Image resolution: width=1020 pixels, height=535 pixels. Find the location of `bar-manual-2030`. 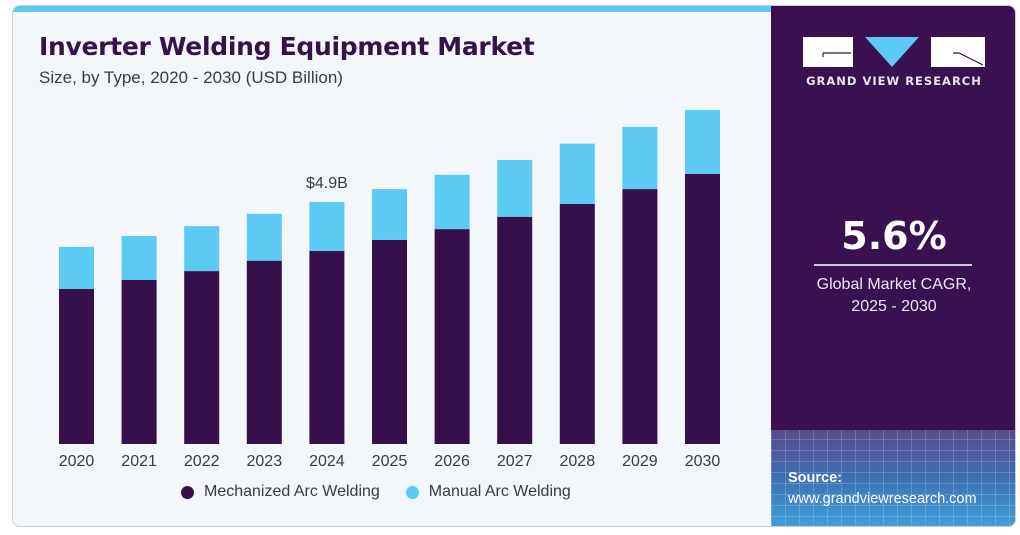

bar-manual-2030 is located at coordinates (702, 142).